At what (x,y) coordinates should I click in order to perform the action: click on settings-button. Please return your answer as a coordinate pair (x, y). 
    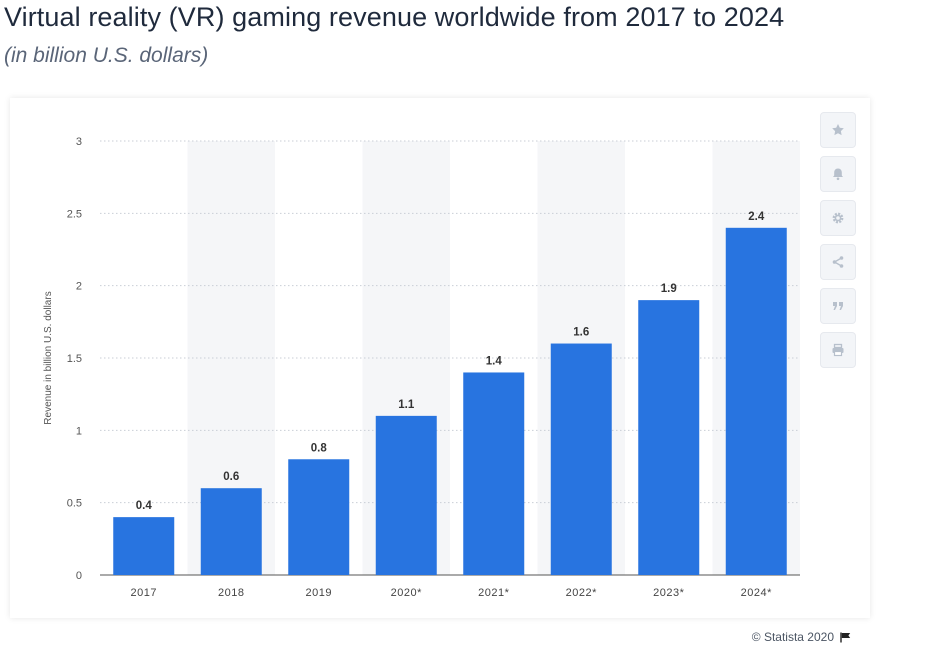
    Looking at the image, I should click on (838, 218).